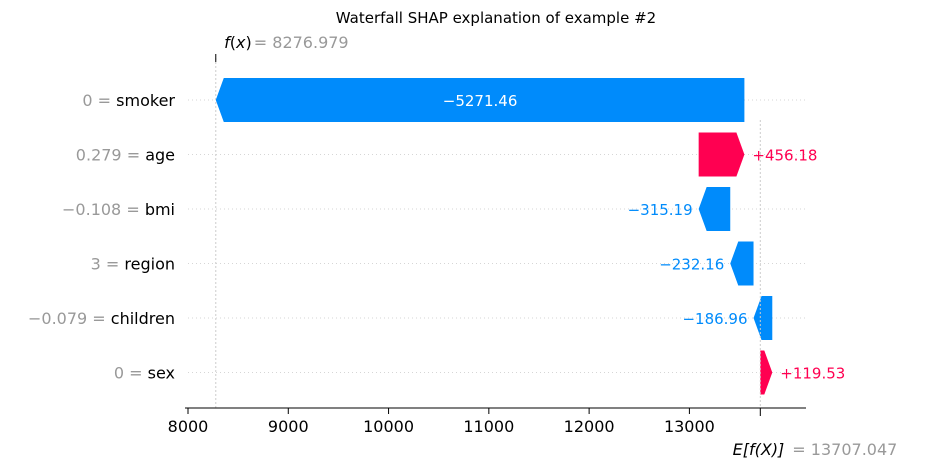 Image resolution: width=938 pixels, height=468 pixels. I want to click on bar-label-age: +456.18, so click(784, 156).